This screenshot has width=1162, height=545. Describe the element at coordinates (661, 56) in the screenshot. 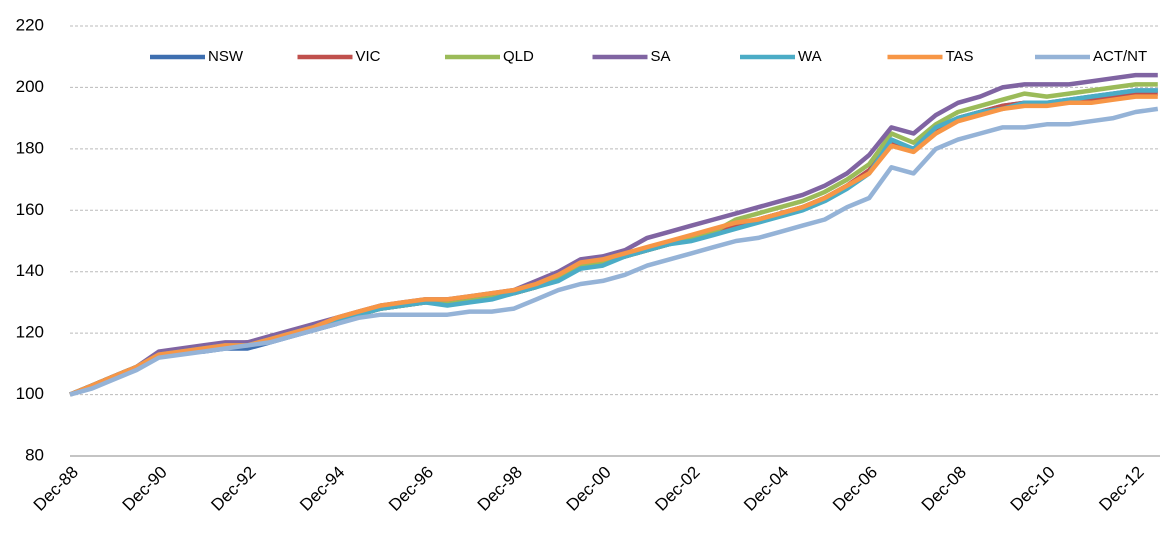

I see `legend-label: SA` at that location.